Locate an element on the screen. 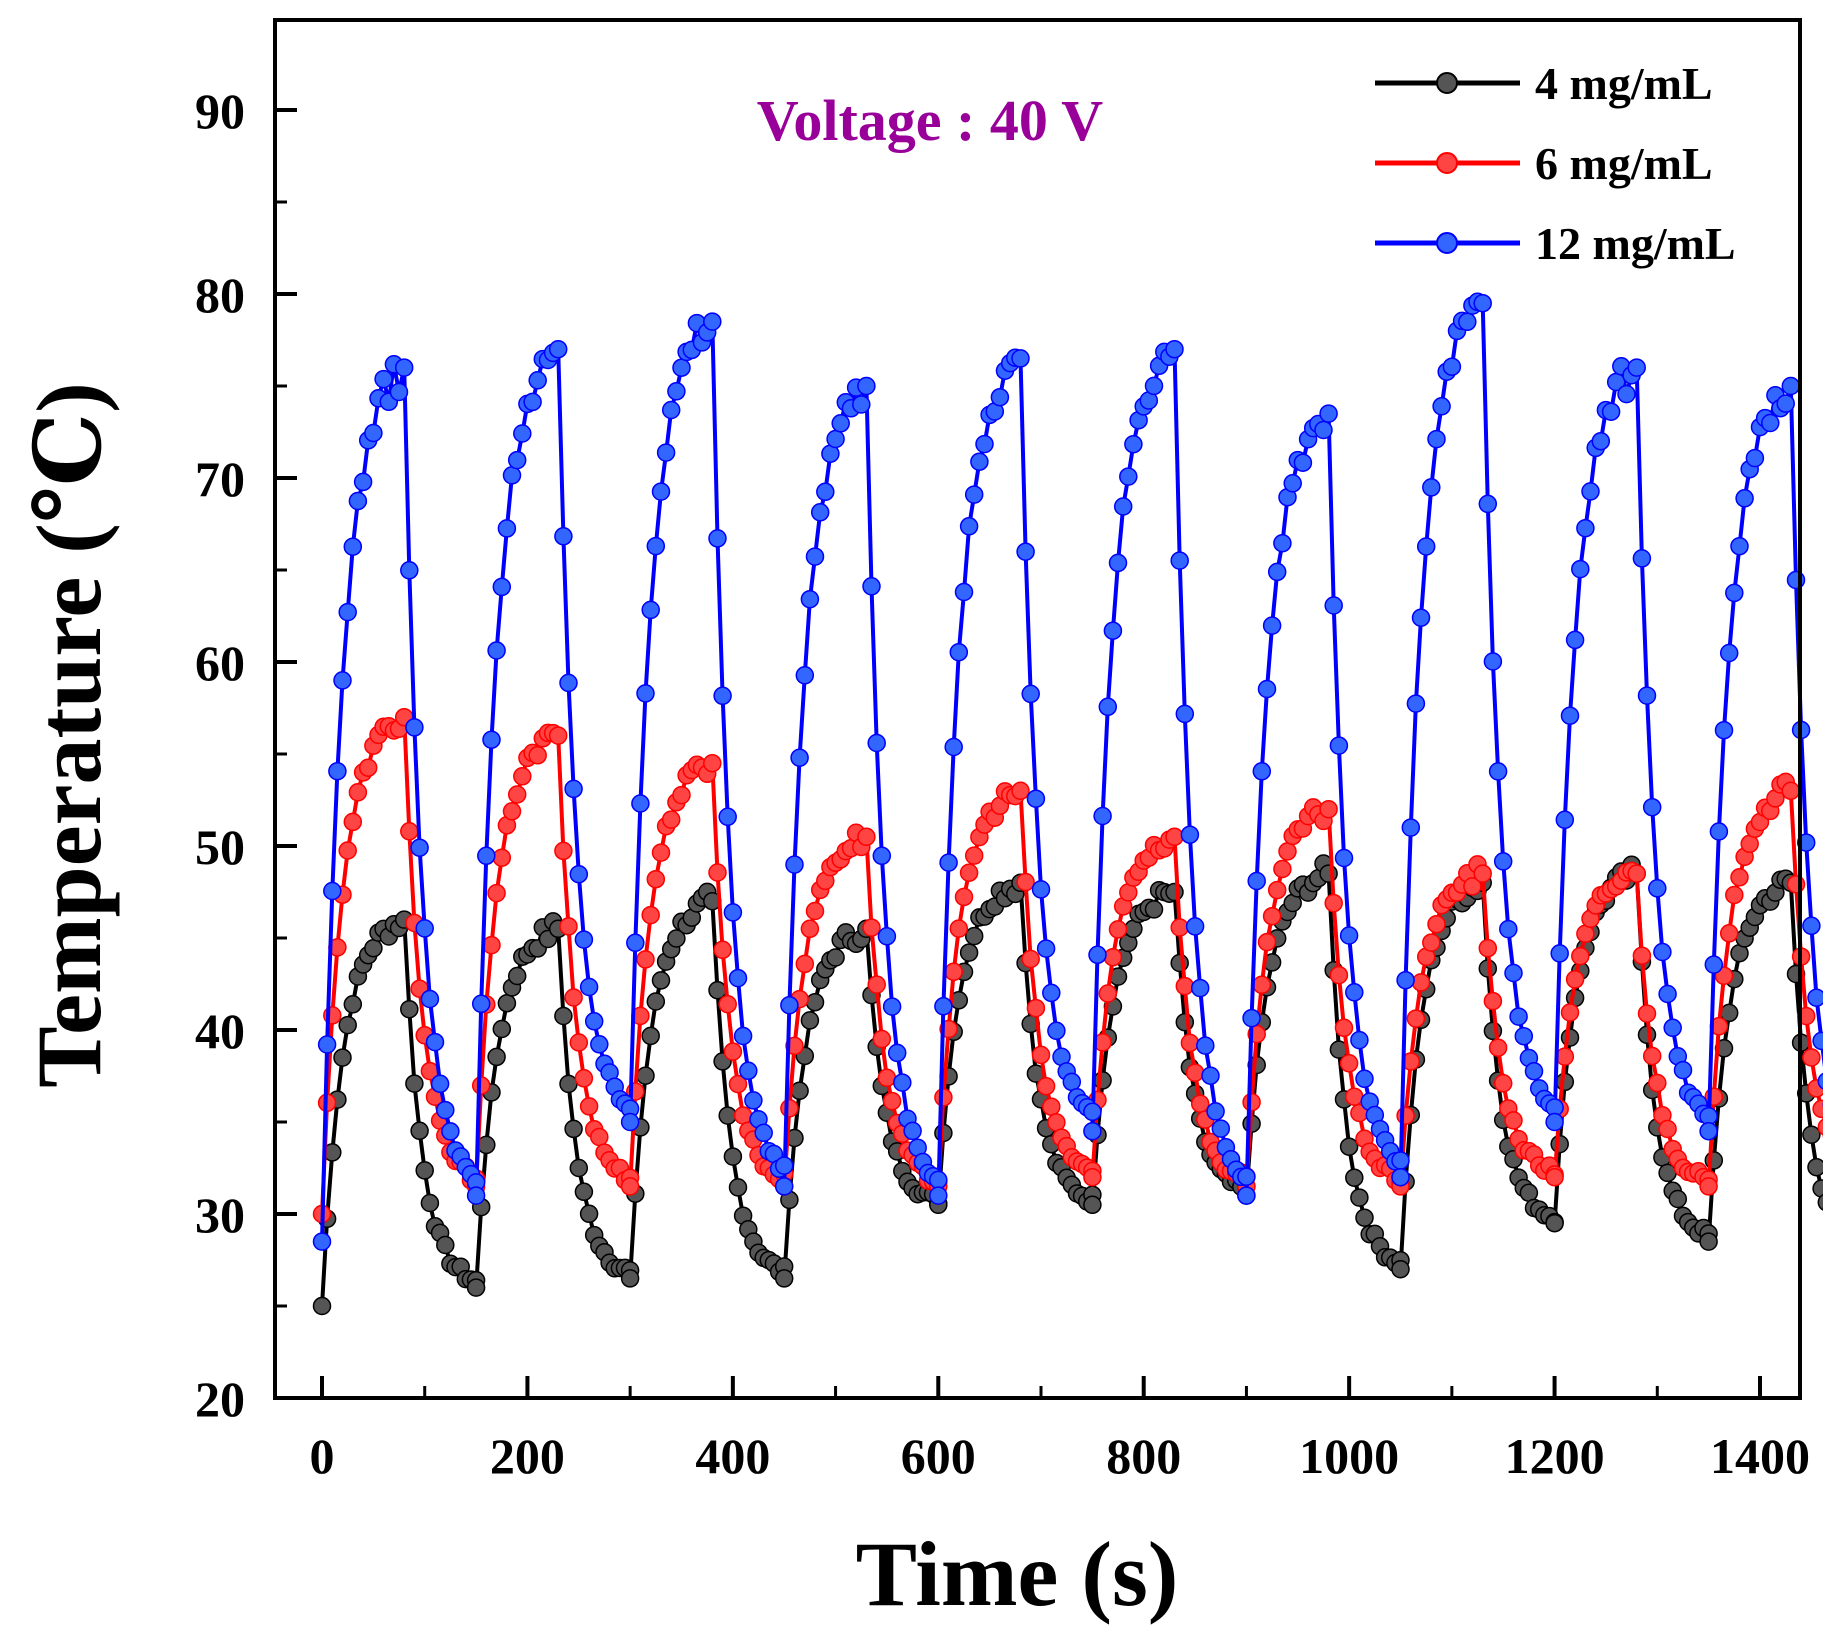  y-tick-label: 80 is located at coordinates (220, 295).